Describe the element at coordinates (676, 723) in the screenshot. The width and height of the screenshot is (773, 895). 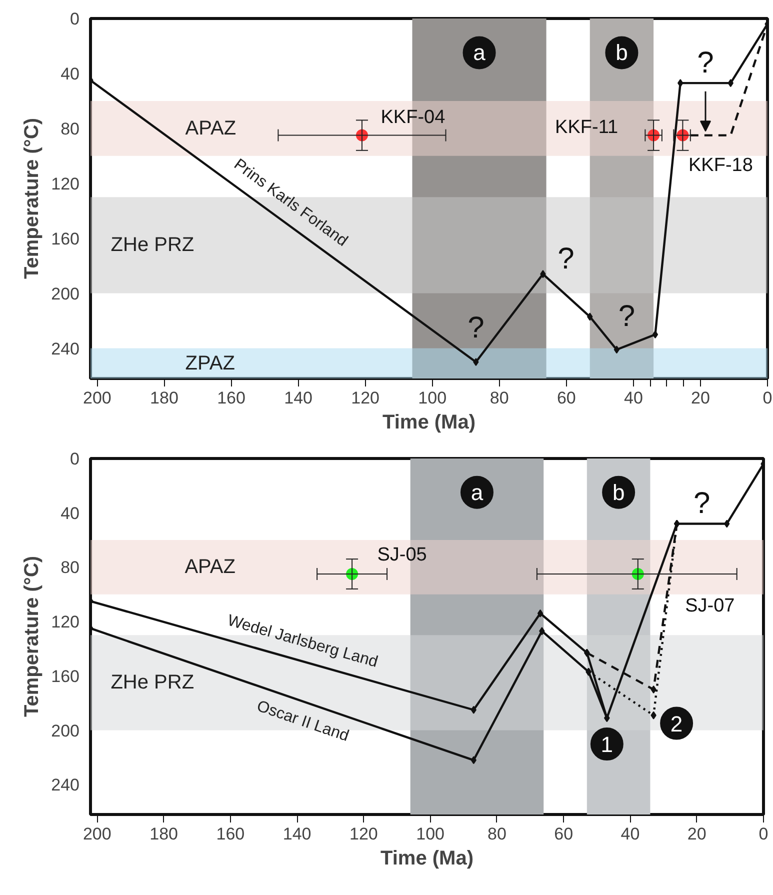
I see `annotation: 2` at that location.